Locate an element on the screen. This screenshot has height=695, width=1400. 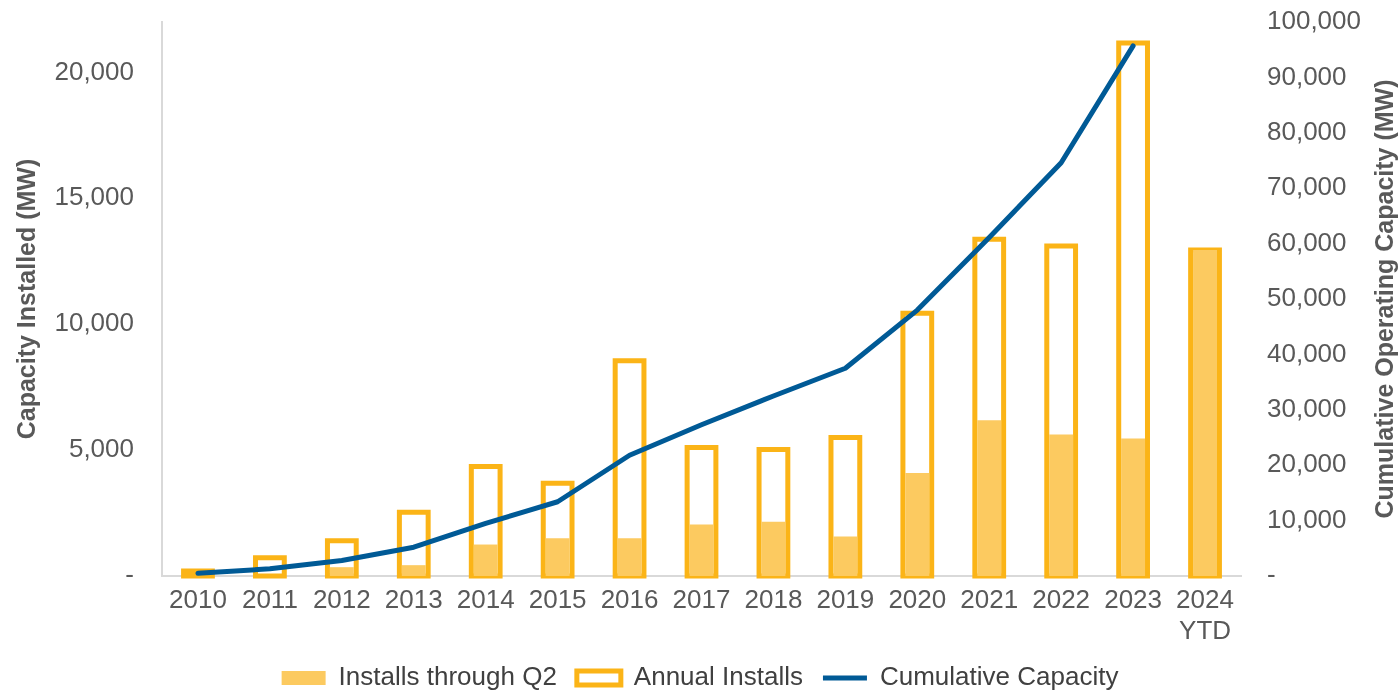
x-tick-label: 2015 is located at coordinates (557, 598).